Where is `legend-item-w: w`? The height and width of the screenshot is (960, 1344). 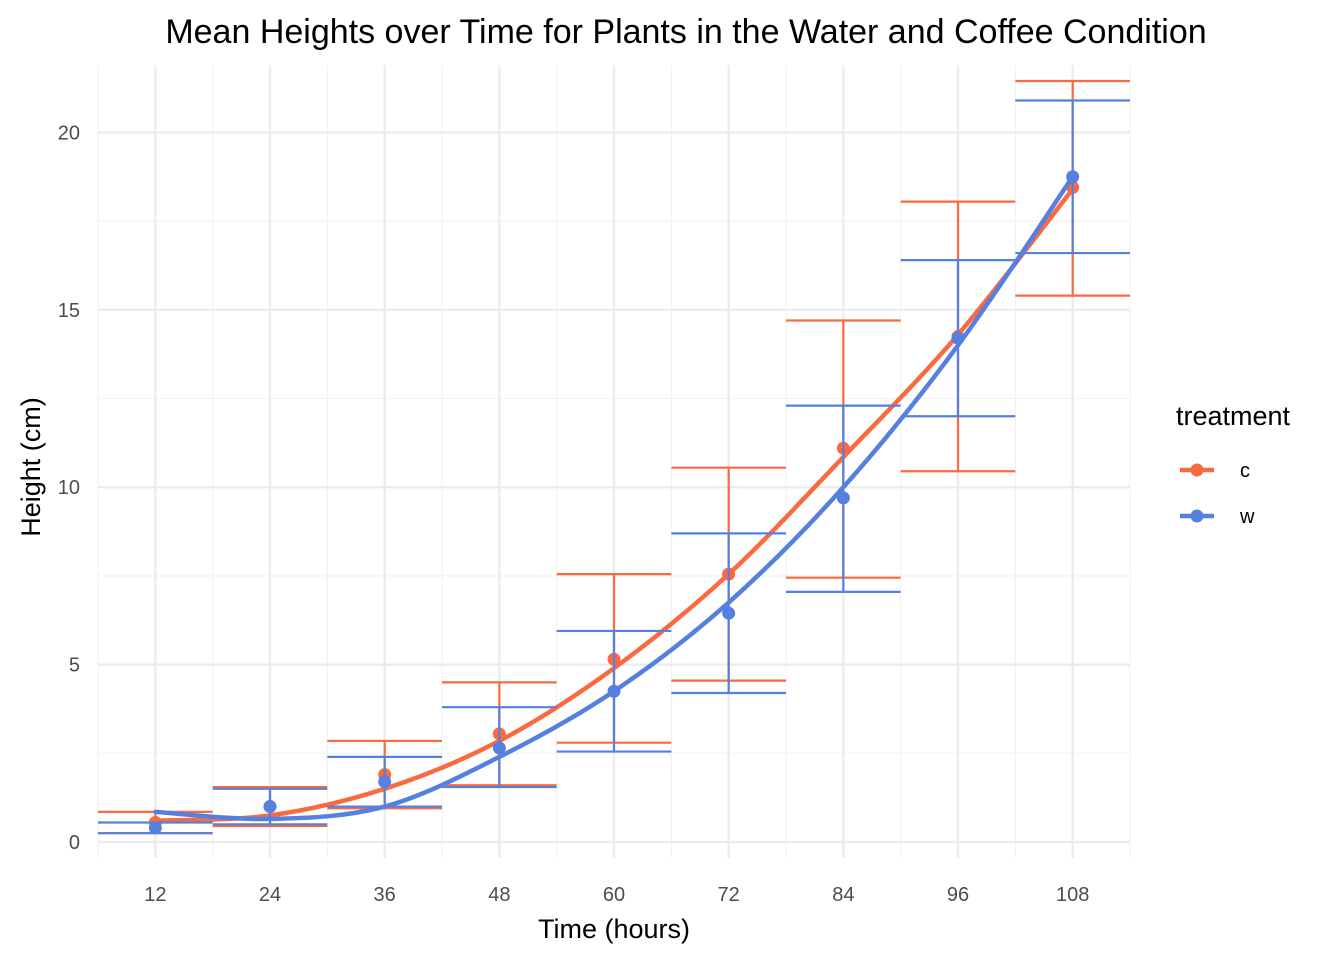 legend-item-w: w is located at coordinates (1217, 517).